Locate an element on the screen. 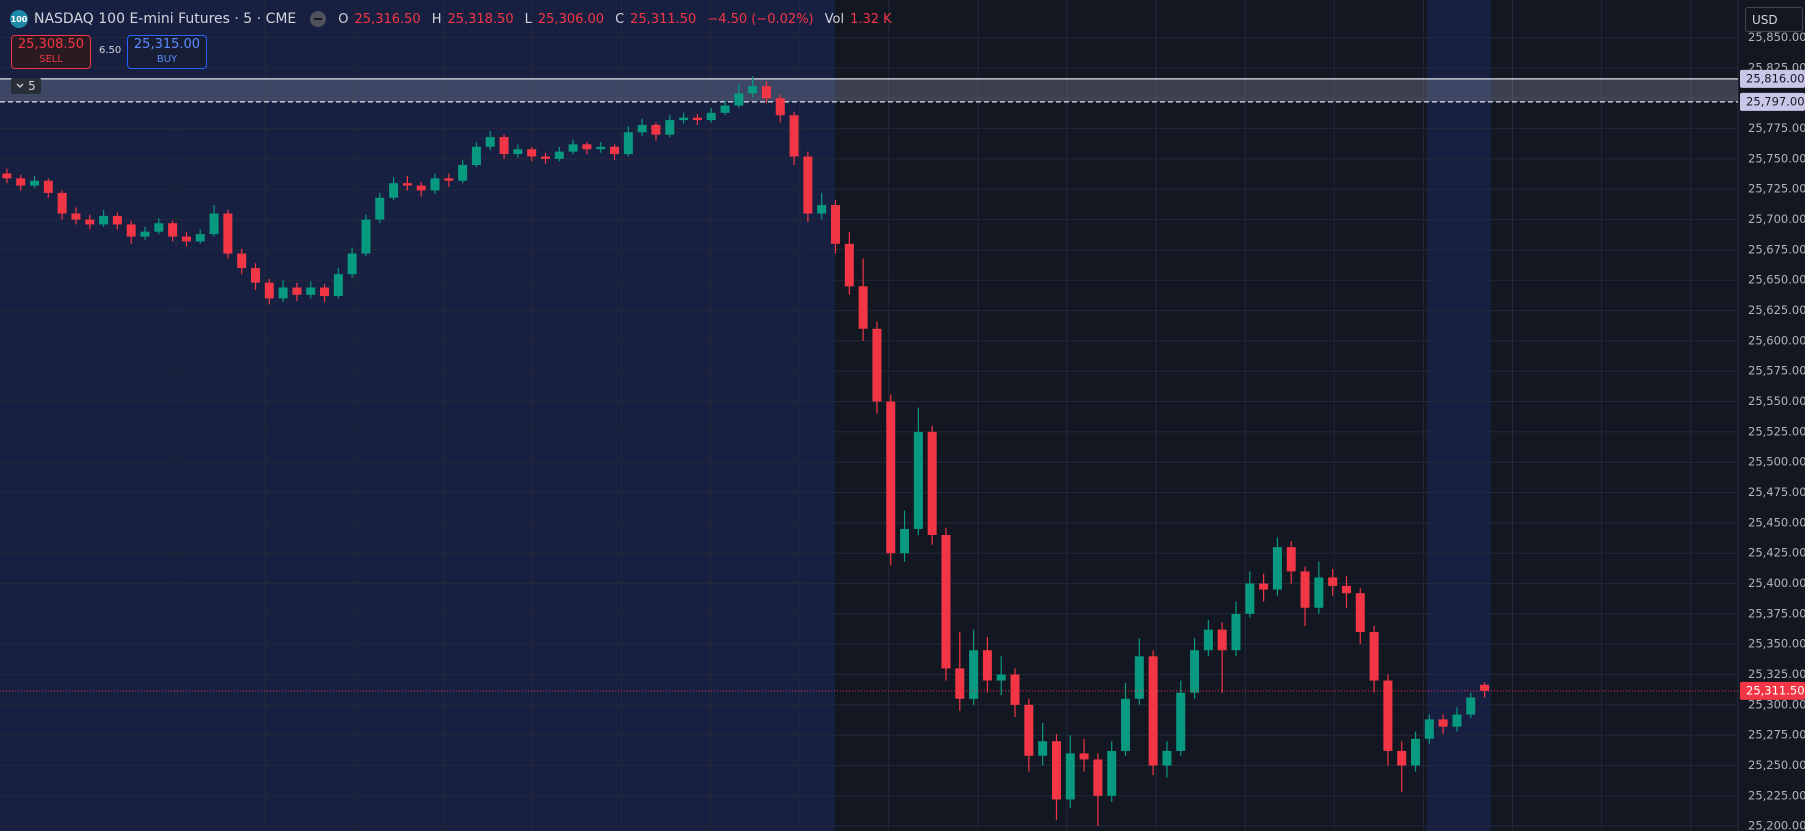 The height and width of the screenshot is (831, 1805). chevron is located at coordinates (20, 85).